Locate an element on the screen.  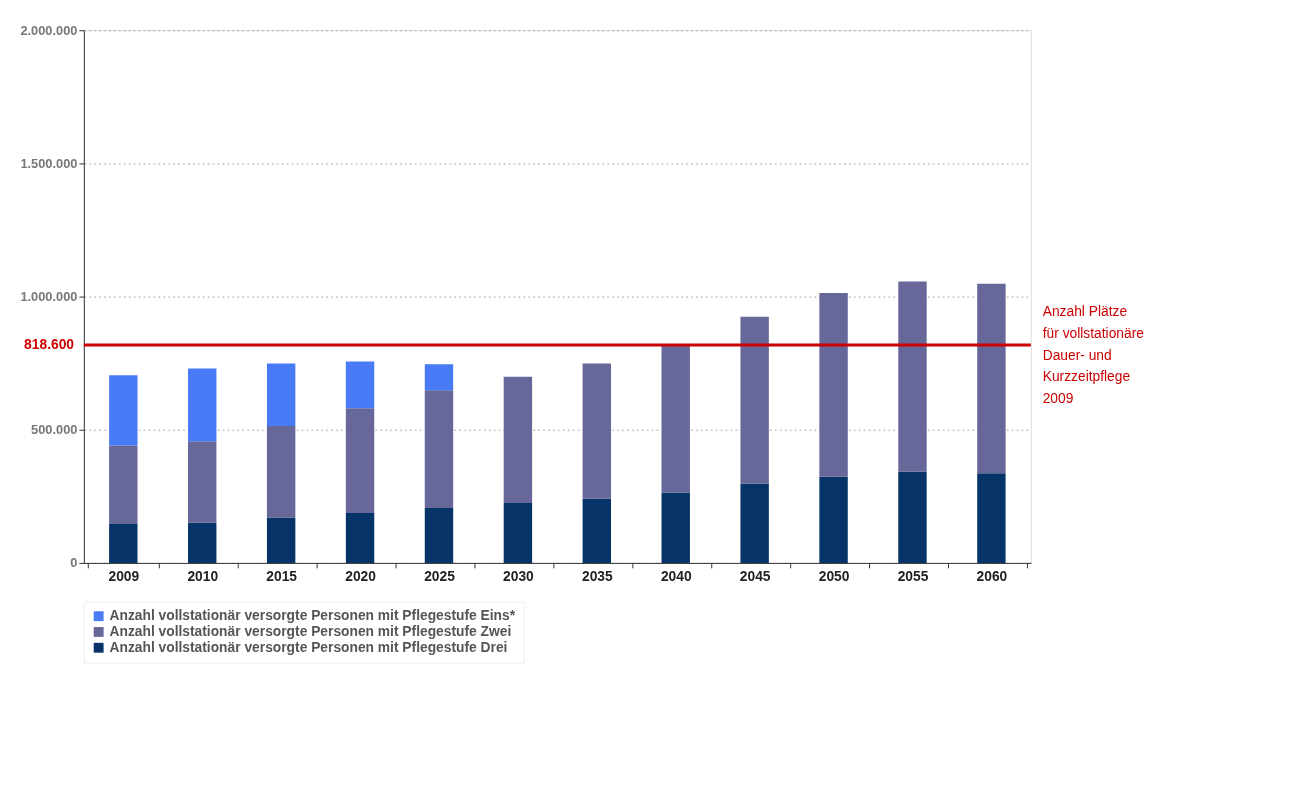
x-tick-label: 2060 is located at coordinates (992, 576).